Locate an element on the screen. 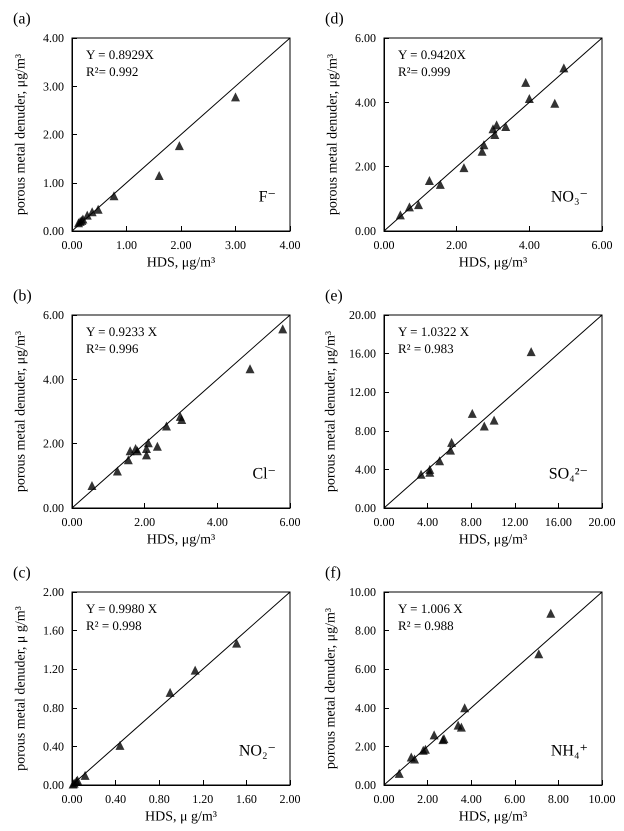  y-tick-label: 10.00 is located at coordinates (362, 592).